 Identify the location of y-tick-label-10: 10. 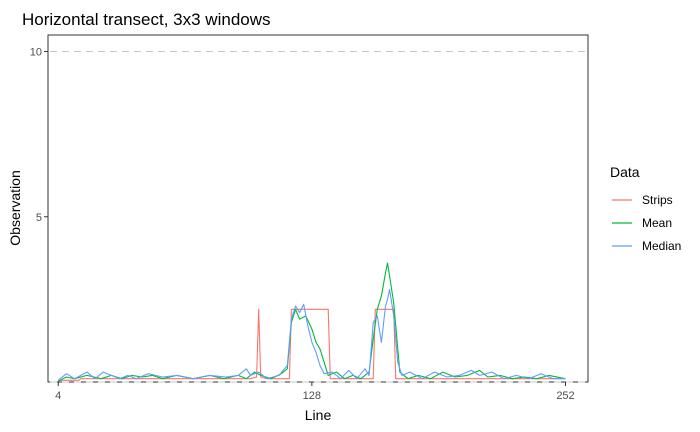
(36, 53).